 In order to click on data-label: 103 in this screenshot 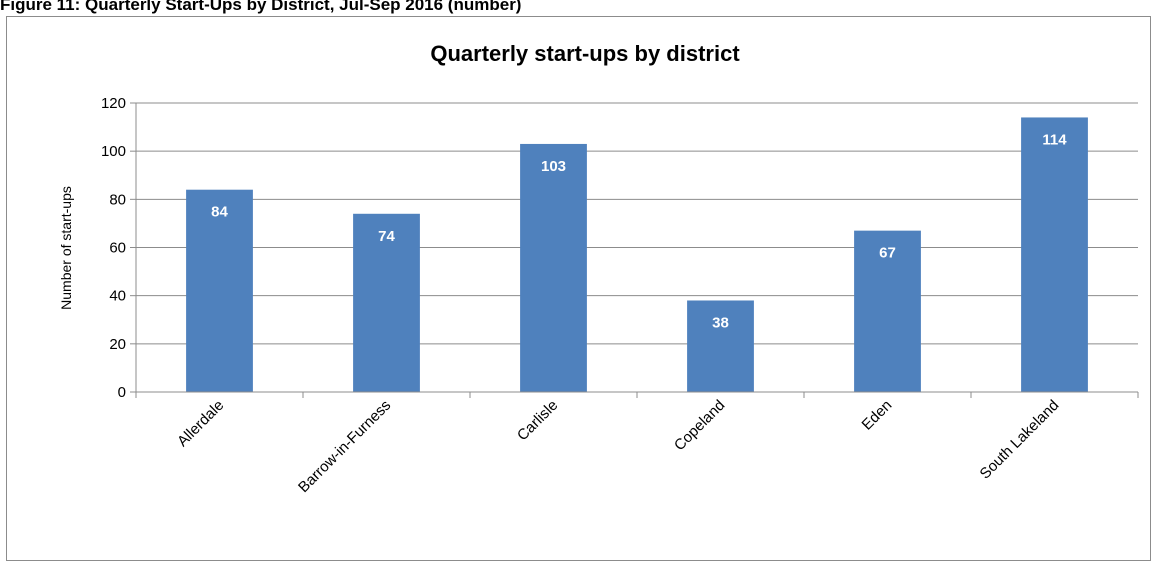, I will do `click(553, 166)`.